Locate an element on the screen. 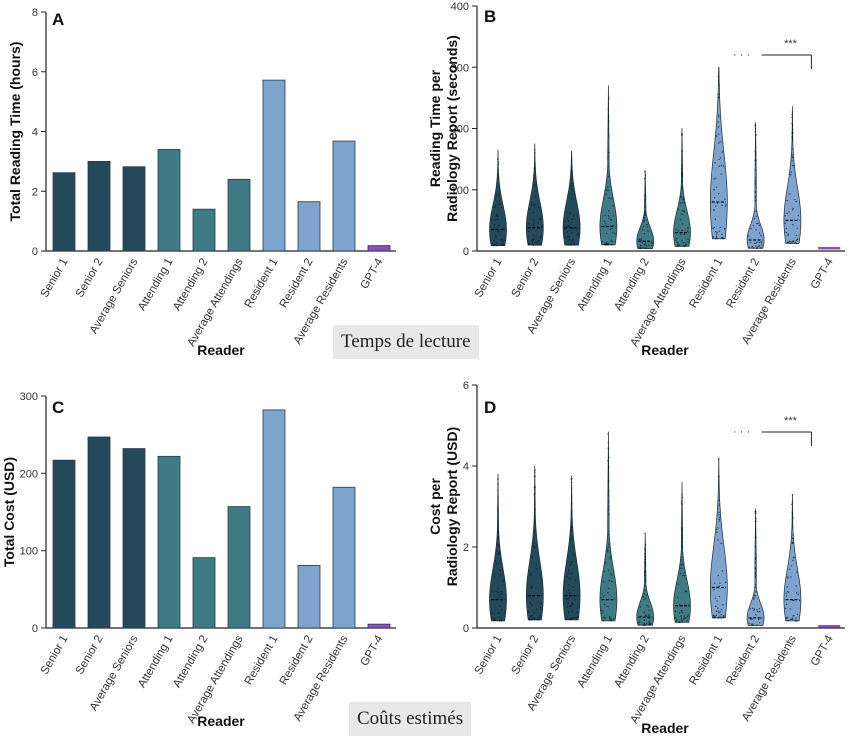 The width and height of the screenshot is (850, 736). violin is located at coordinates (534, 194).